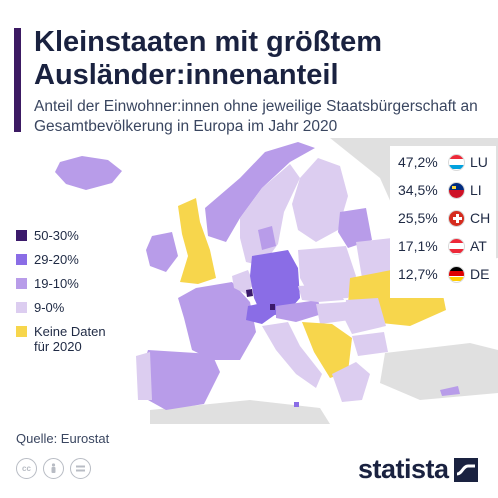 The image size is (498, 498). What do you see at coordinates (439, 371) in the screenshot?
I see `map-turkey` at bounding box center [439, 371].